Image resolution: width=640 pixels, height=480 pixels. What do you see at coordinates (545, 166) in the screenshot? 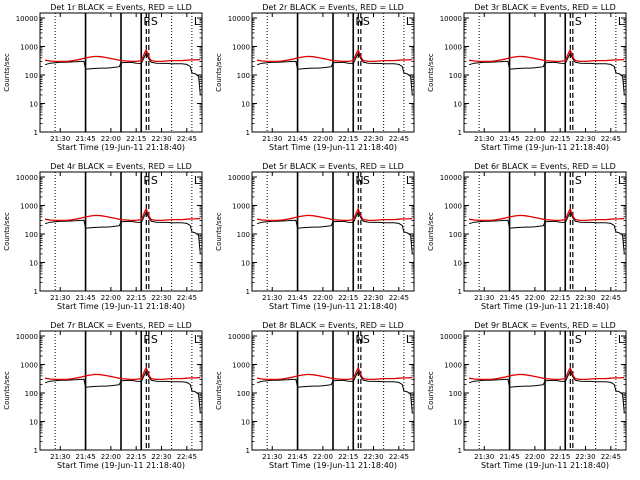
I see `panel-title: Det 6r BLACK = Events, RED = LLD` at bounding box center [545, 166].